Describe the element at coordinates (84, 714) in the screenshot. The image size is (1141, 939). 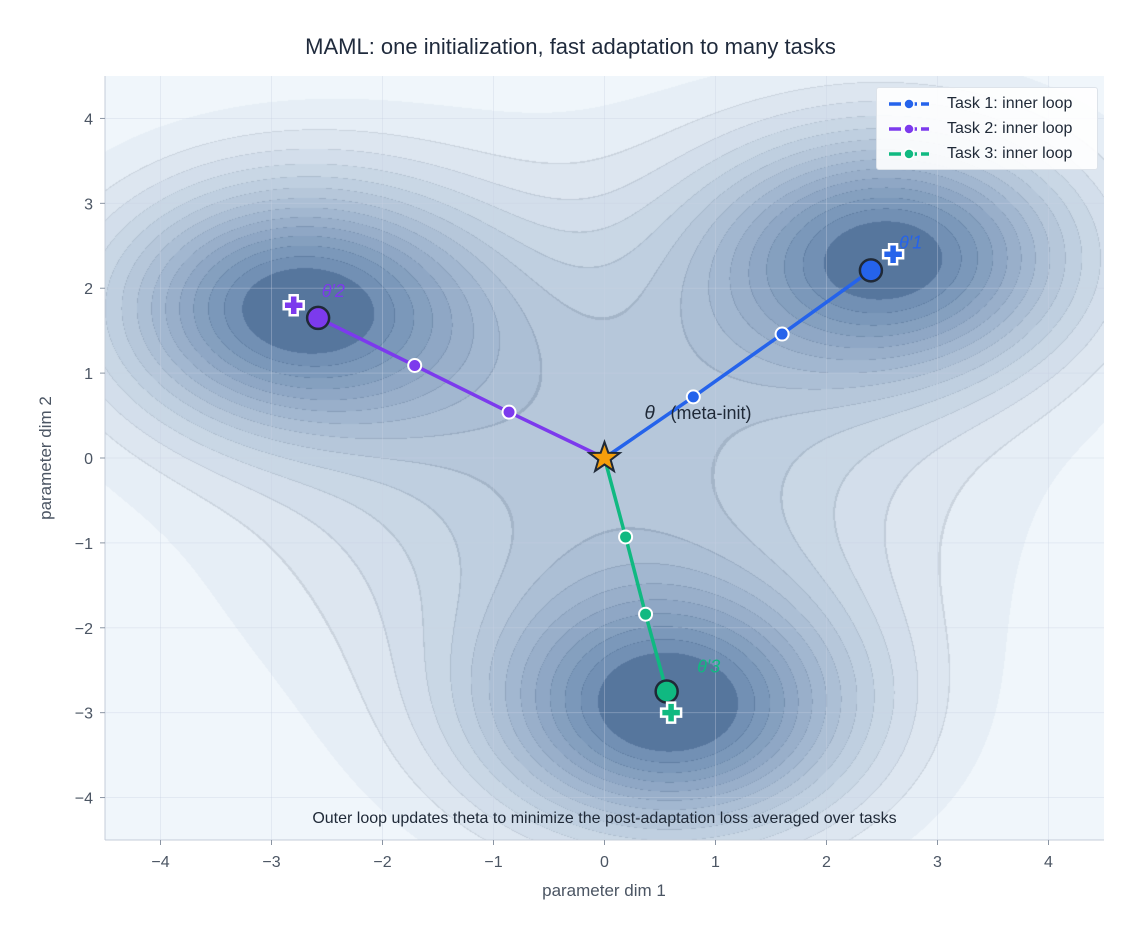
I see `y-tick-label: −3` at that location.